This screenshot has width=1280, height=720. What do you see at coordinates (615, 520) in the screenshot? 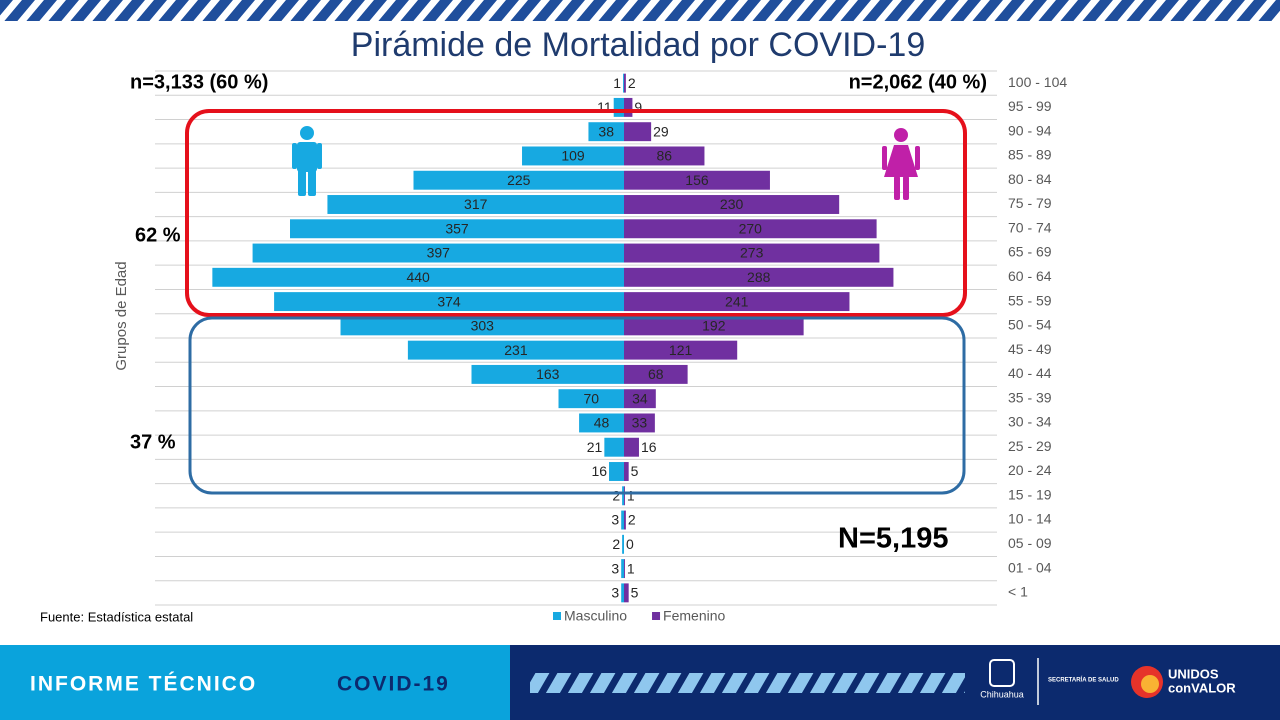
I see `data-label: 3` at bounding box center [615, 520].